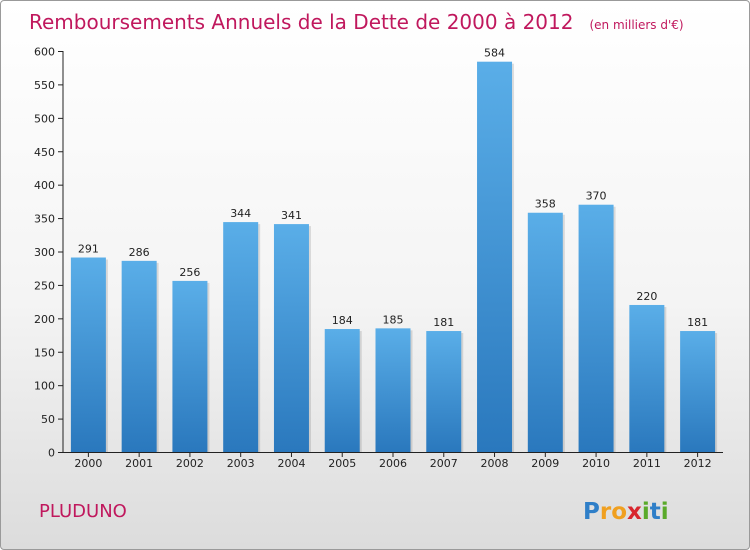  Describe the element at coordinates (51, 453) in the screenshot. I see `y-tick-label: 0` at that location.